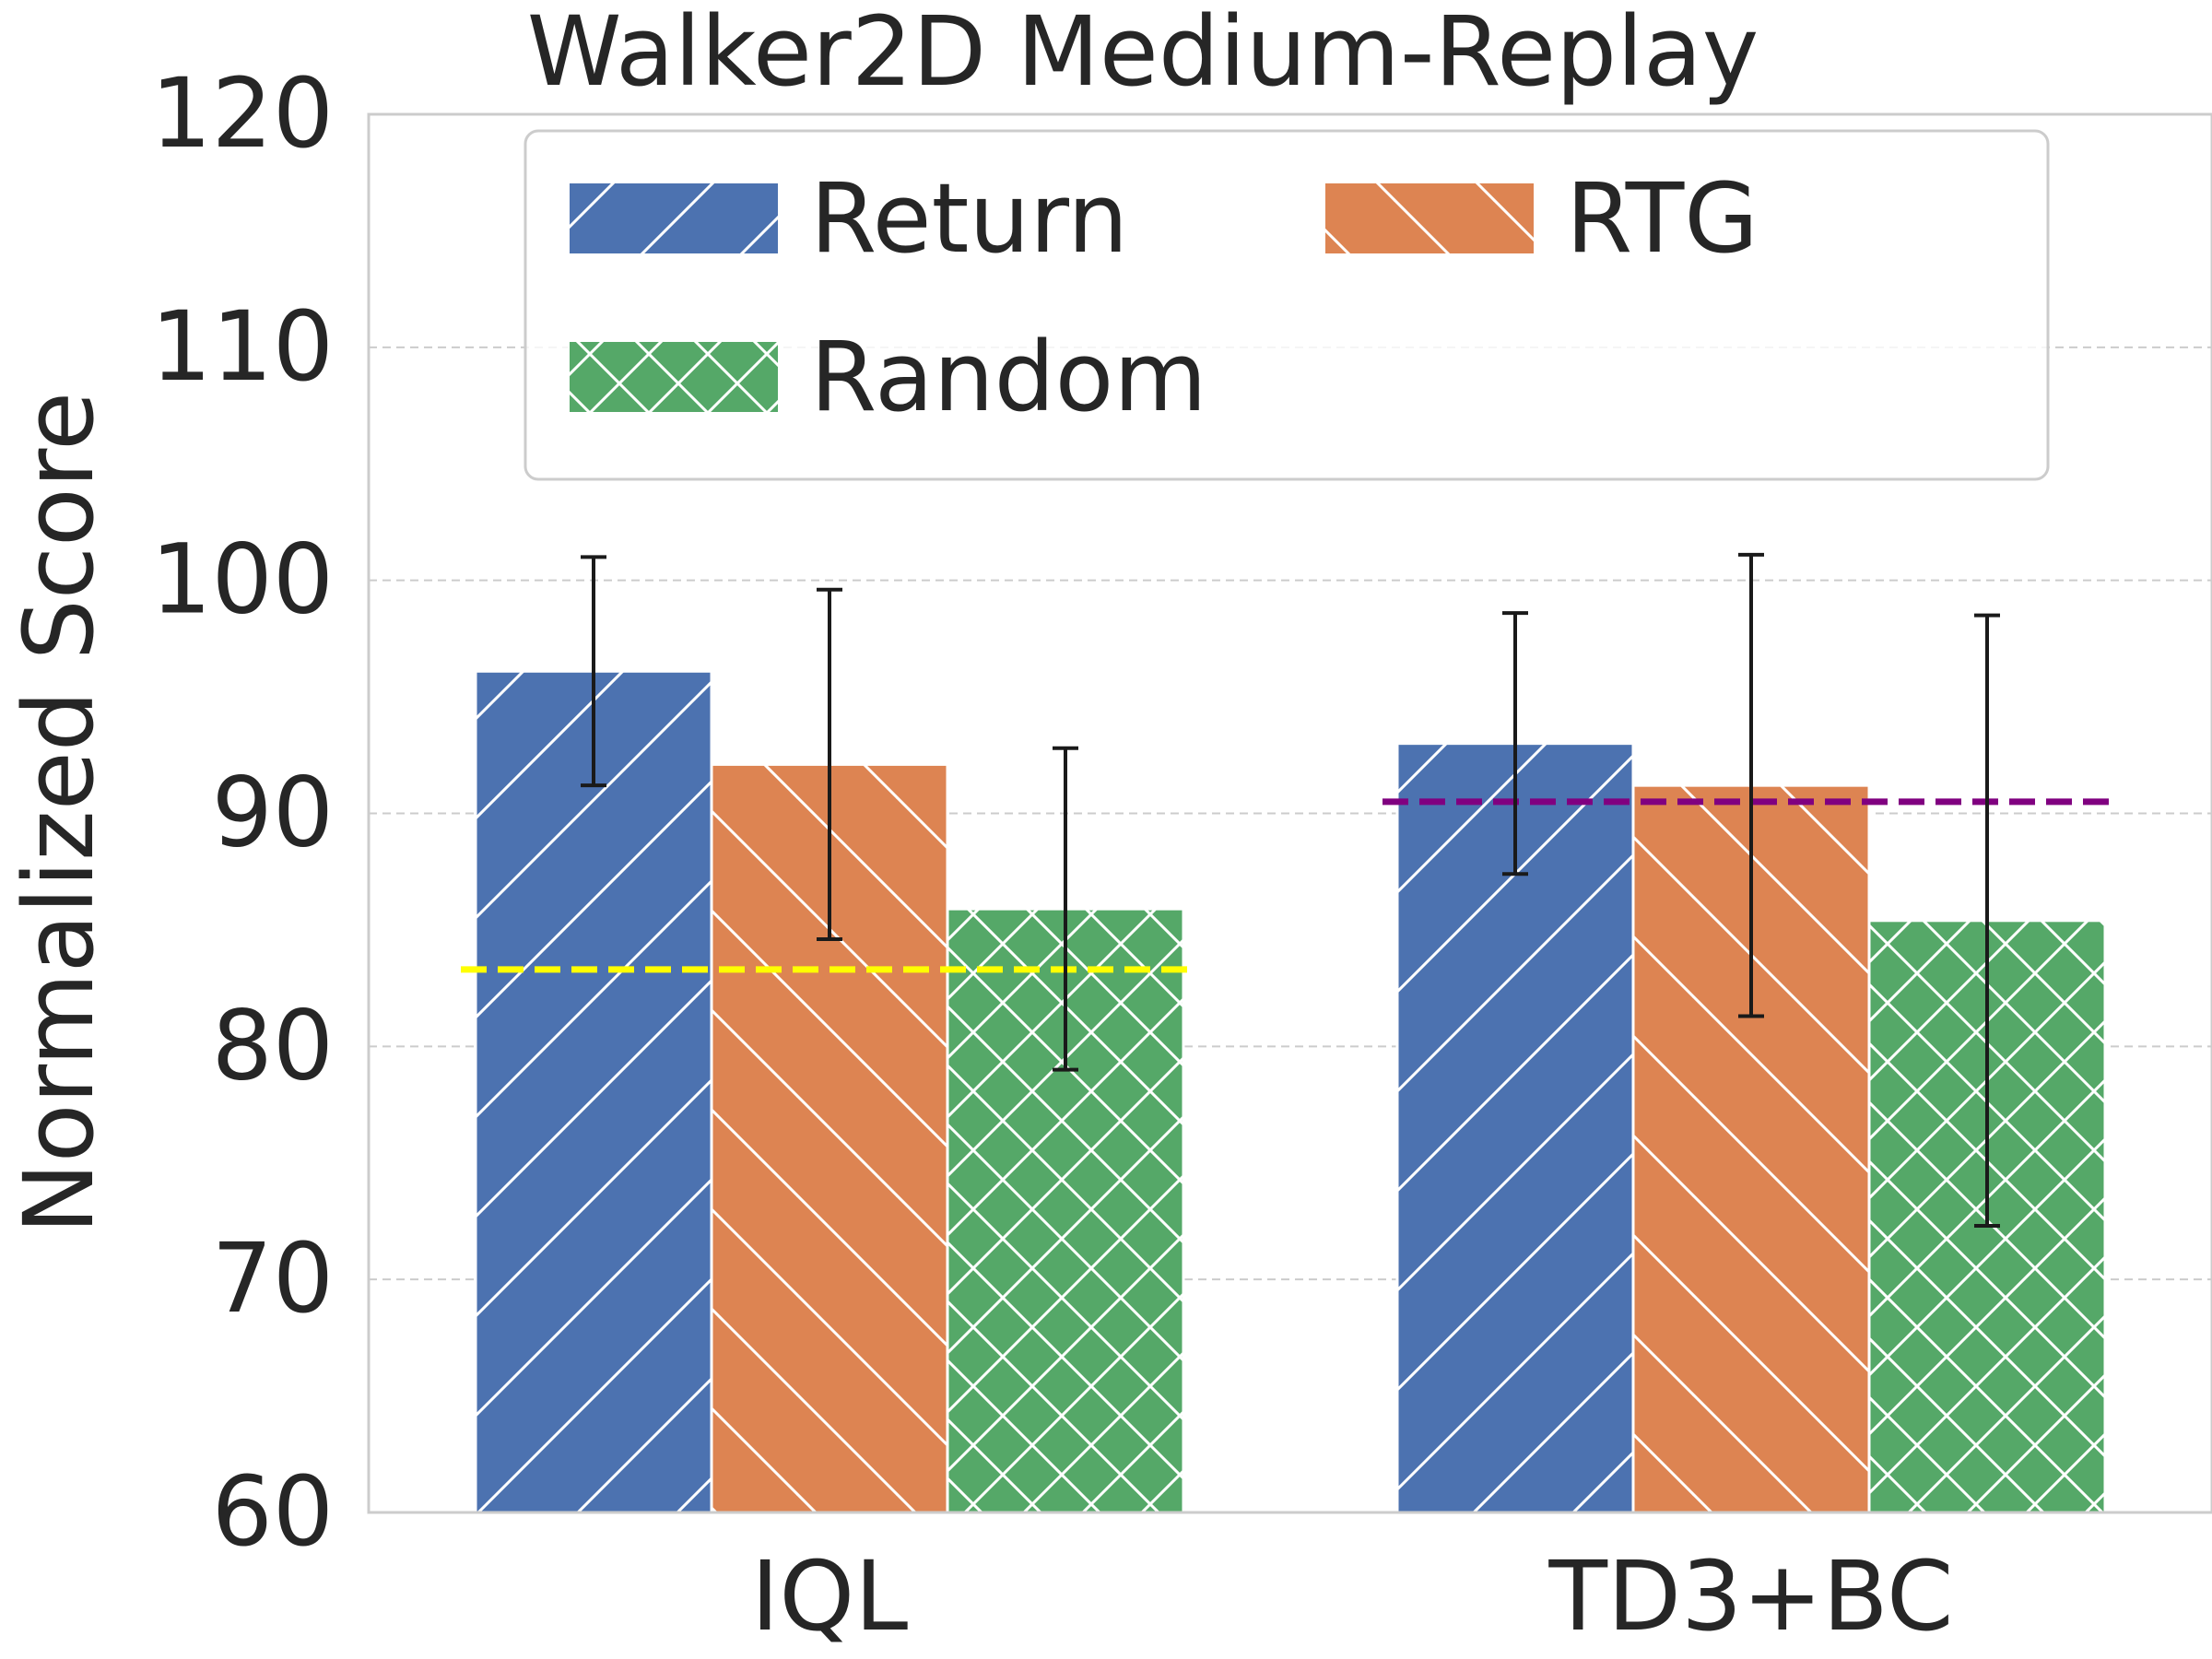 The image size is (2212, 1659). What do you see at coordinates (1751, 785) in the screenshot?
I see `error-bar-rtg-td3-bc` at bounding box center [1751, 785].